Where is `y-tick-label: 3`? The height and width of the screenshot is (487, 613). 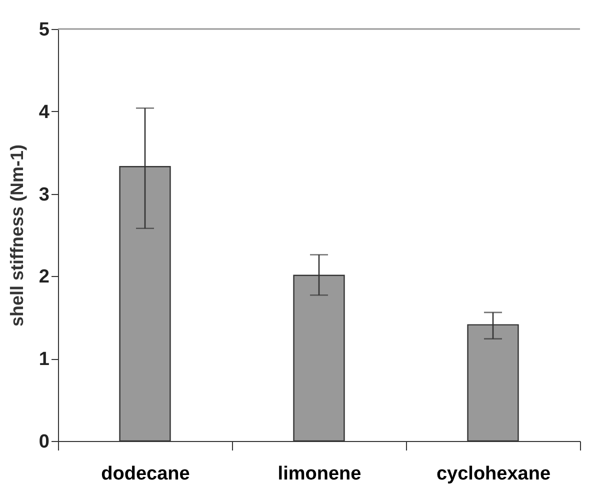
y-tick-label: 3 is located at coordinates (44, 195).